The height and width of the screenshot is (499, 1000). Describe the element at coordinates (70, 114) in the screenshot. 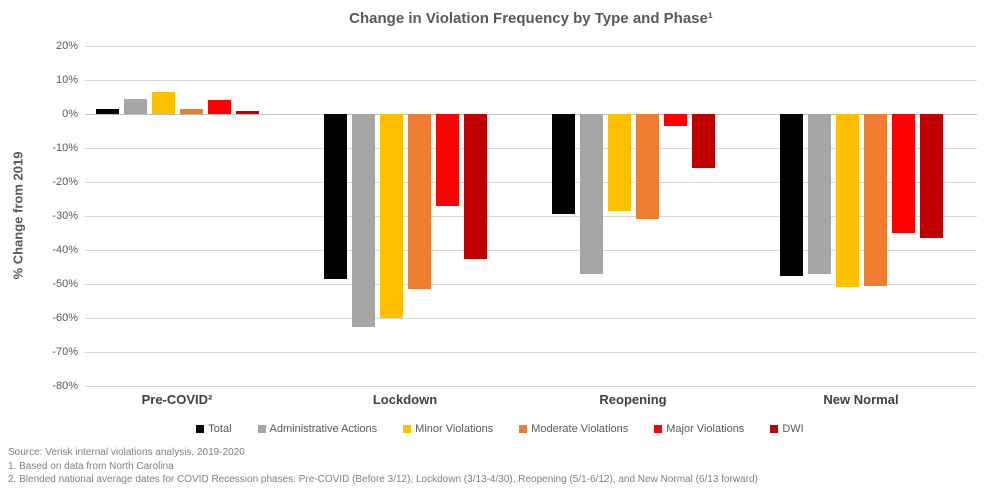

I see `y-tick-label: 0%` at that location.